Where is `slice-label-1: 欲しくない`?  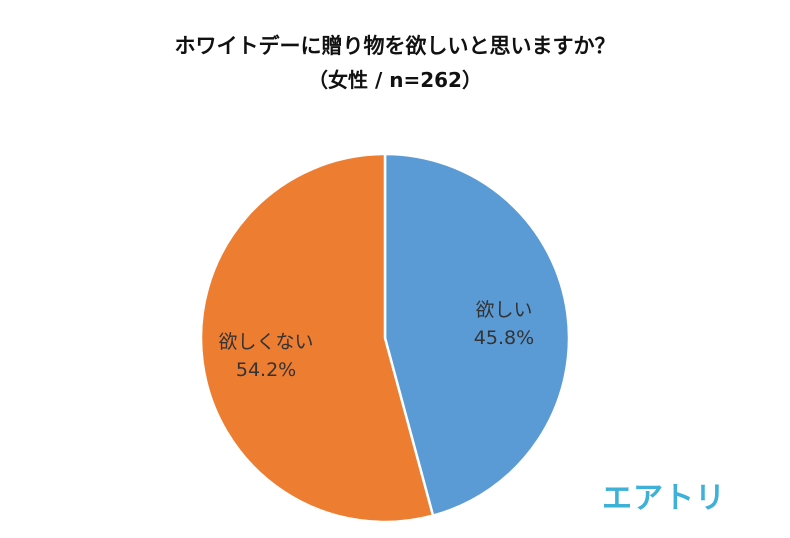
slice-label-1: 欲しくない is located at coordinates (266, 342).